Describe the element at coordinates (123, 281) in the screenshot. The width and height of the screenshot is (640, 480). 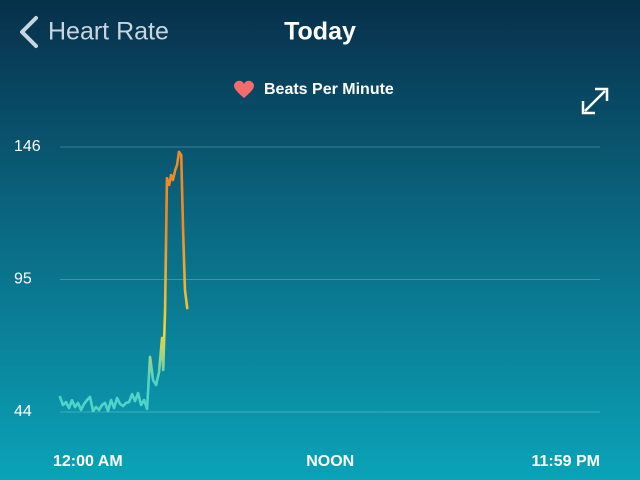
I see `heart-rate-line` at that location.